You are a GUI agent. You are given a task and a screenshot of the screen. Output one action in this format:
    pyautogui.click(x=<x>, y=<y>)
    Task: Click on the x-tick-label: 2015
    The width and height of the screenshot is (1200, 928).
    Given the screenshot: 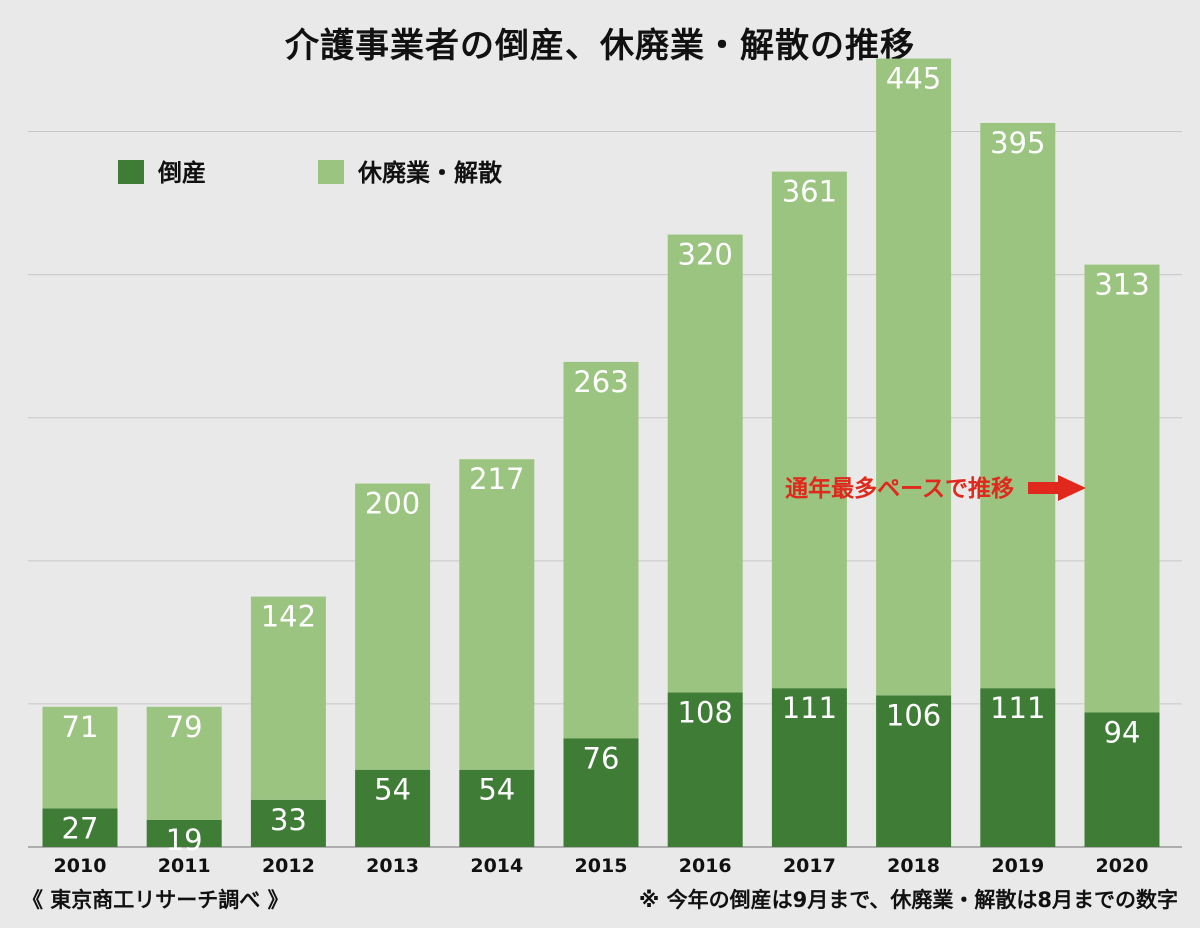 What is the action you would take?
    pyautogui.click(x=601, y=866)
    